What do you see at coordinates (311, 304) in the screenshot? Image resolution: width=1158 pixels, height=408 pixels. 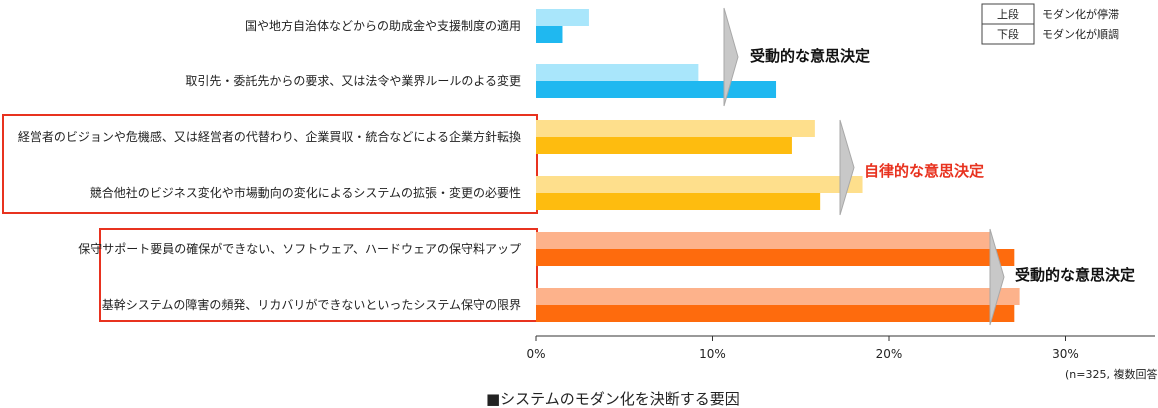 I see `category-label-5: 基幹システムの障害の頻発、リカバリができないといったシステム保守の限界` at bounding box center [311, 304].